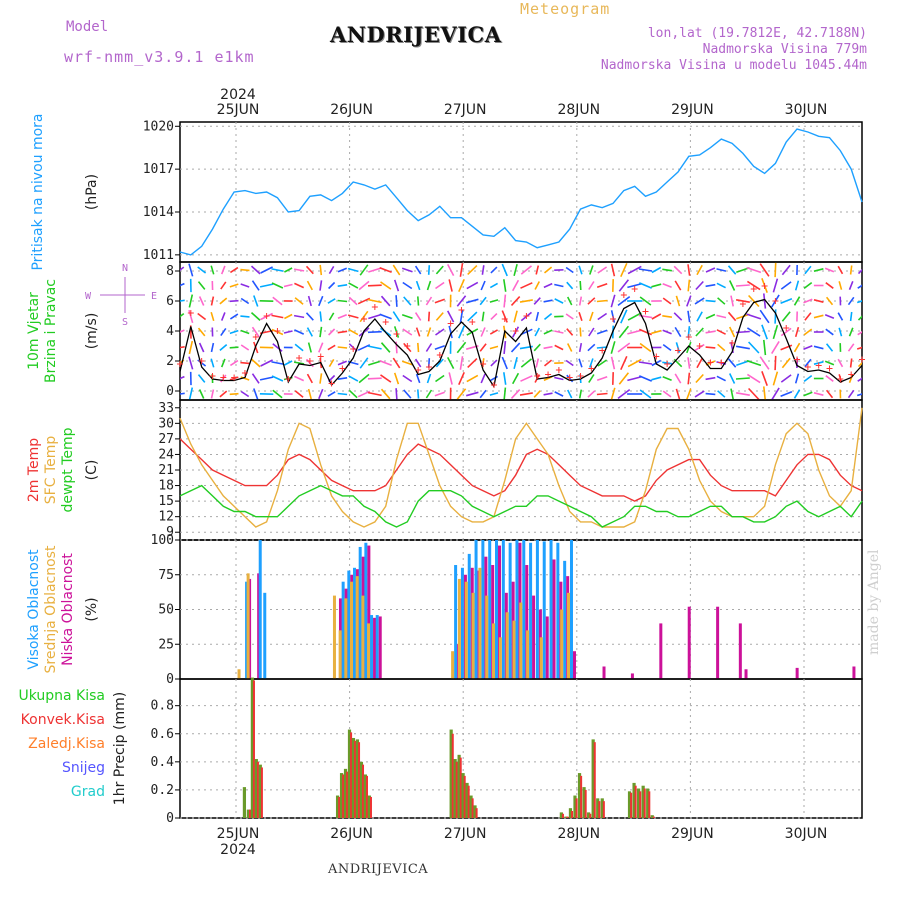  Describe the element at coordinates (521, 748) in the screenshot. I see `panel-frame` at that location.